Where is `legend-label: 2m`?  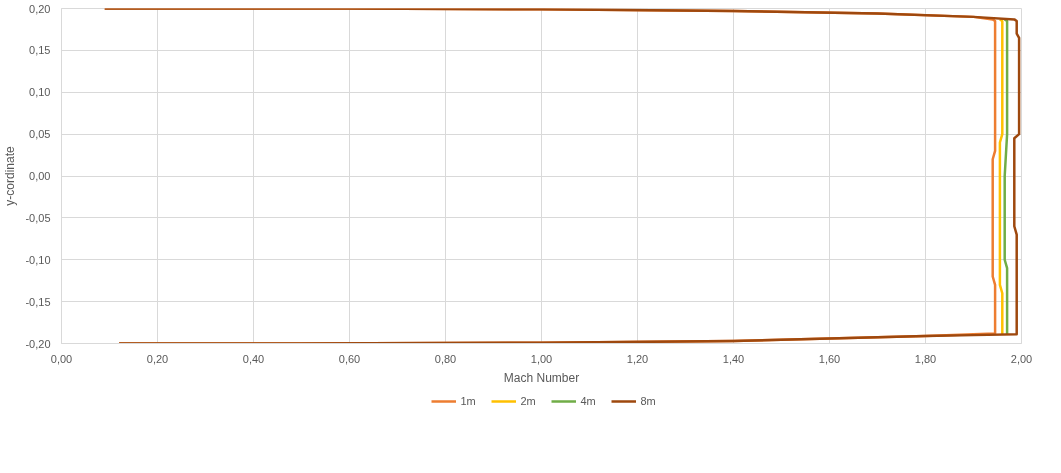 legend-label: 2m is located at coordinates (528, 401).